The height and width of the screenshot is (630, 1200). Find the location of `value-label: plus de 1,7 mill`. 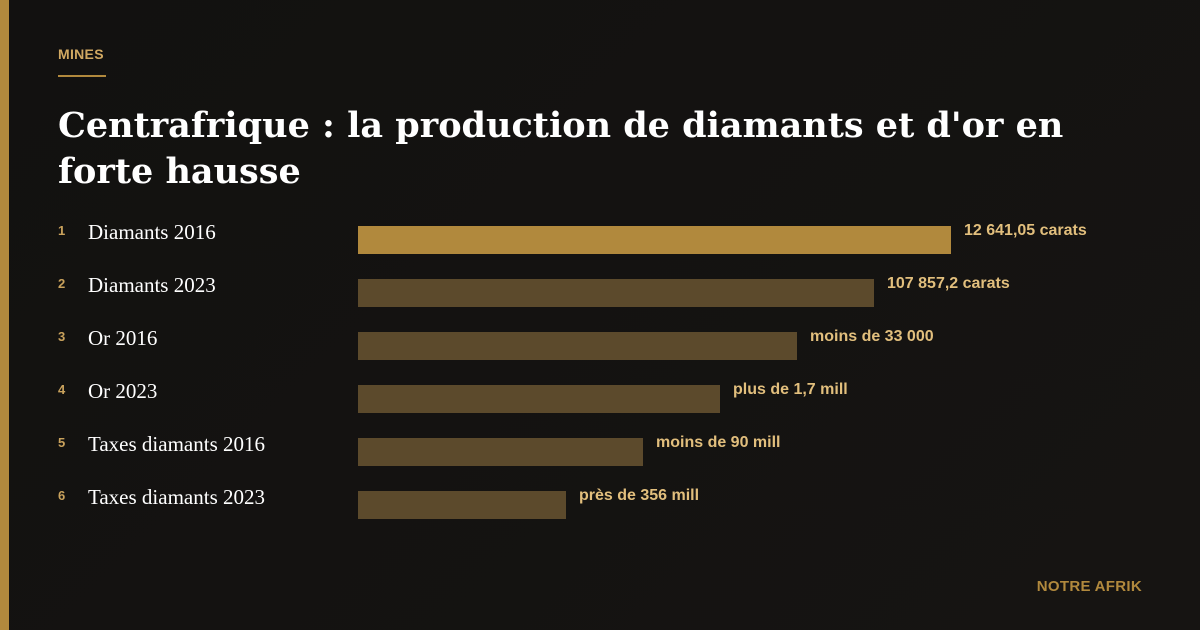

value-label: plus de 1,7 mill is located at coordinates (790, 389).